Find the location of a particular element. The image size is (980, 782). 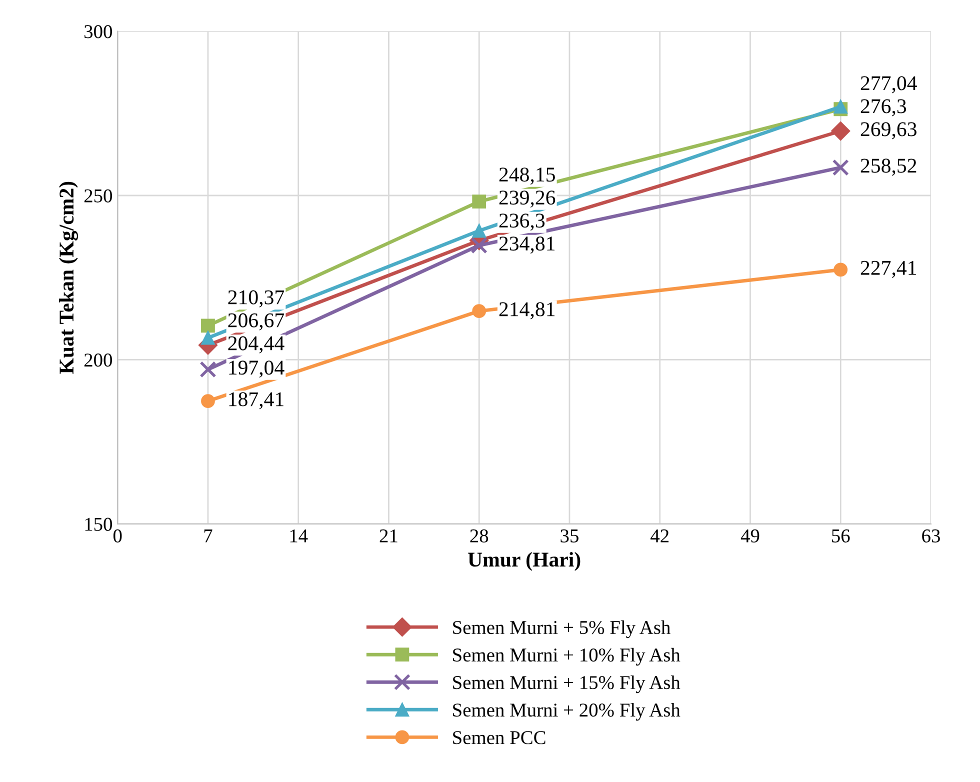

data-label: 210,37 is located at coordinates (256, 299).